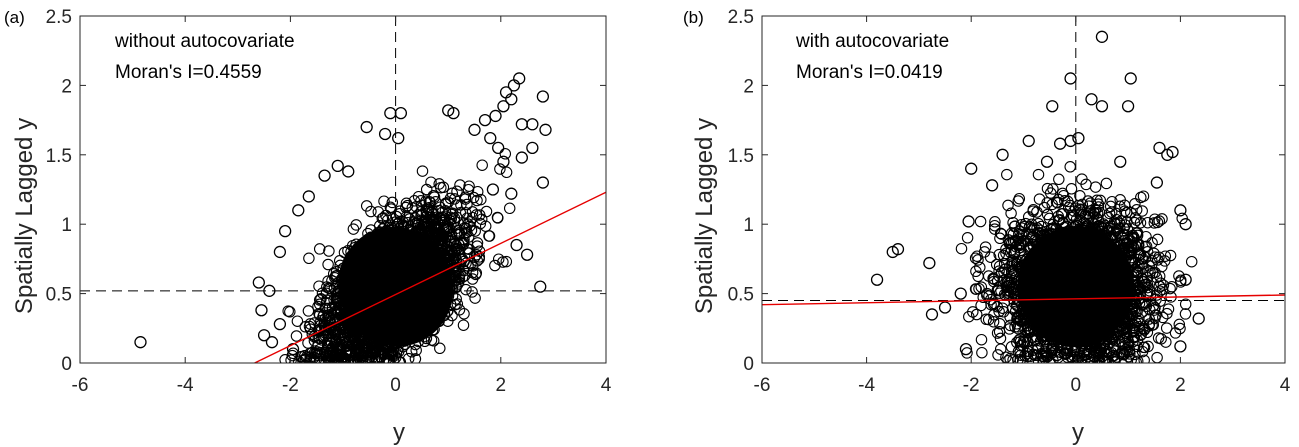  I want to click on panel-b-label: (b), so click(693, 17).